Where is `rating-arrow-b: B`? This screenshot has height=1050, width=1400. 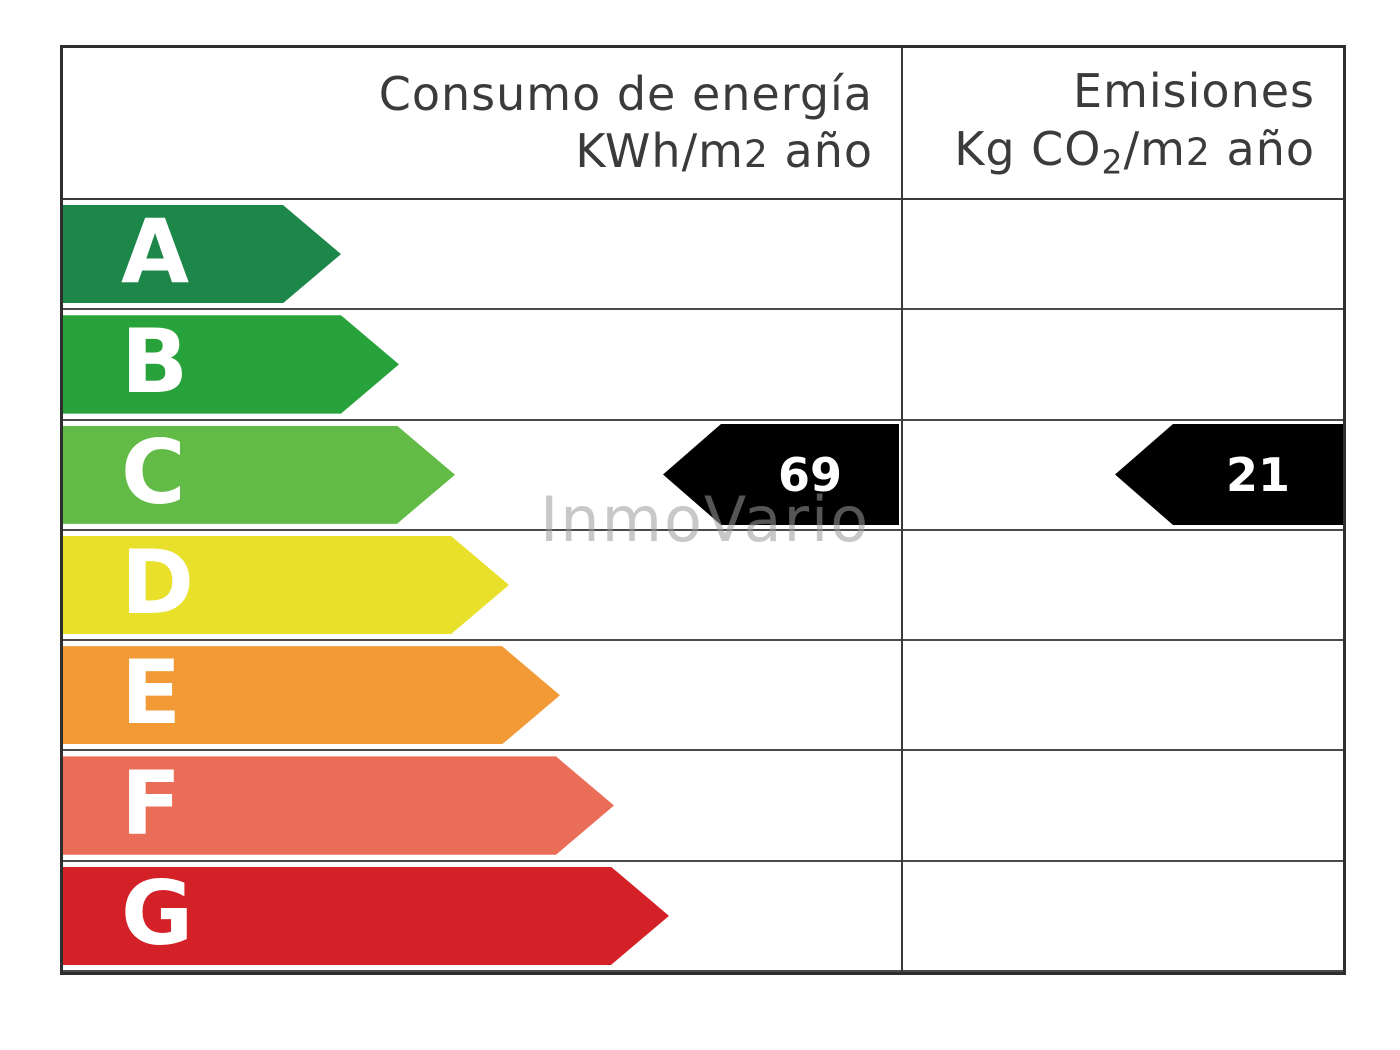
rating-arrow-b: B is located at coordinates (231, 364).